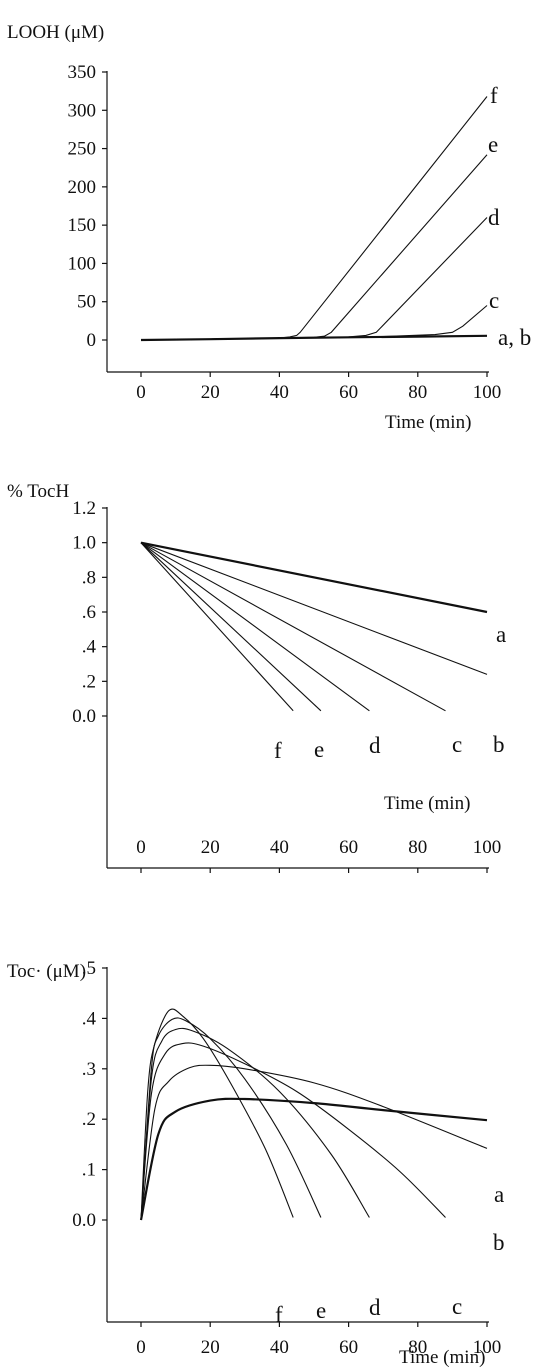  What do you see at coordinates (82, 263) in the screenshot?
I see `y-tick-label: 100` at bounding box center [82, 263].